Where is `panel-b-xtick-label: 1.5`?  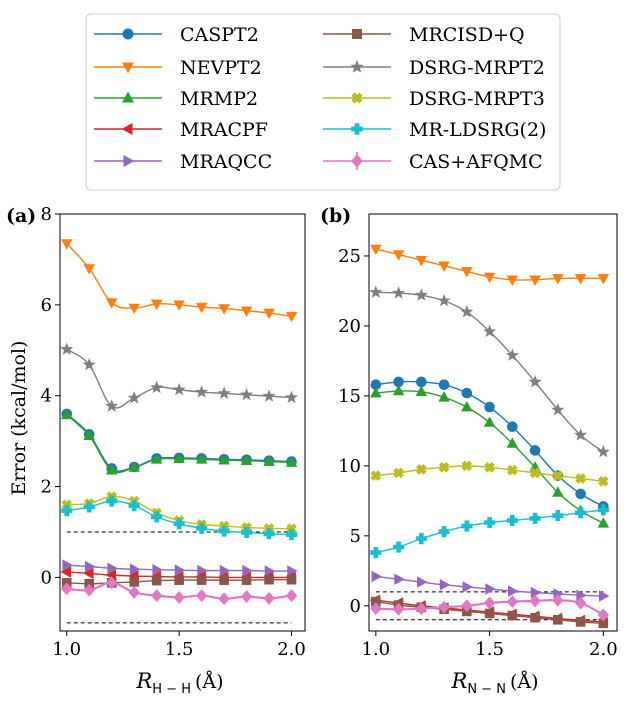
panel-b-xtick-label: 1.5 is located at coordinates (489, 649).